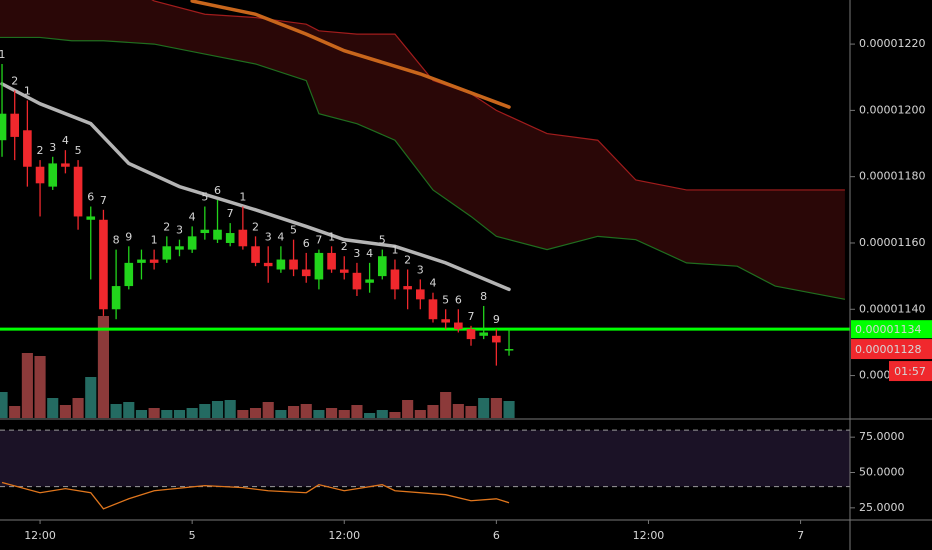  What do you see at coordinates (892, 242) in the screenshot?
I see `y-tick-label: 0.00001160` at bounding box center [892, 242].